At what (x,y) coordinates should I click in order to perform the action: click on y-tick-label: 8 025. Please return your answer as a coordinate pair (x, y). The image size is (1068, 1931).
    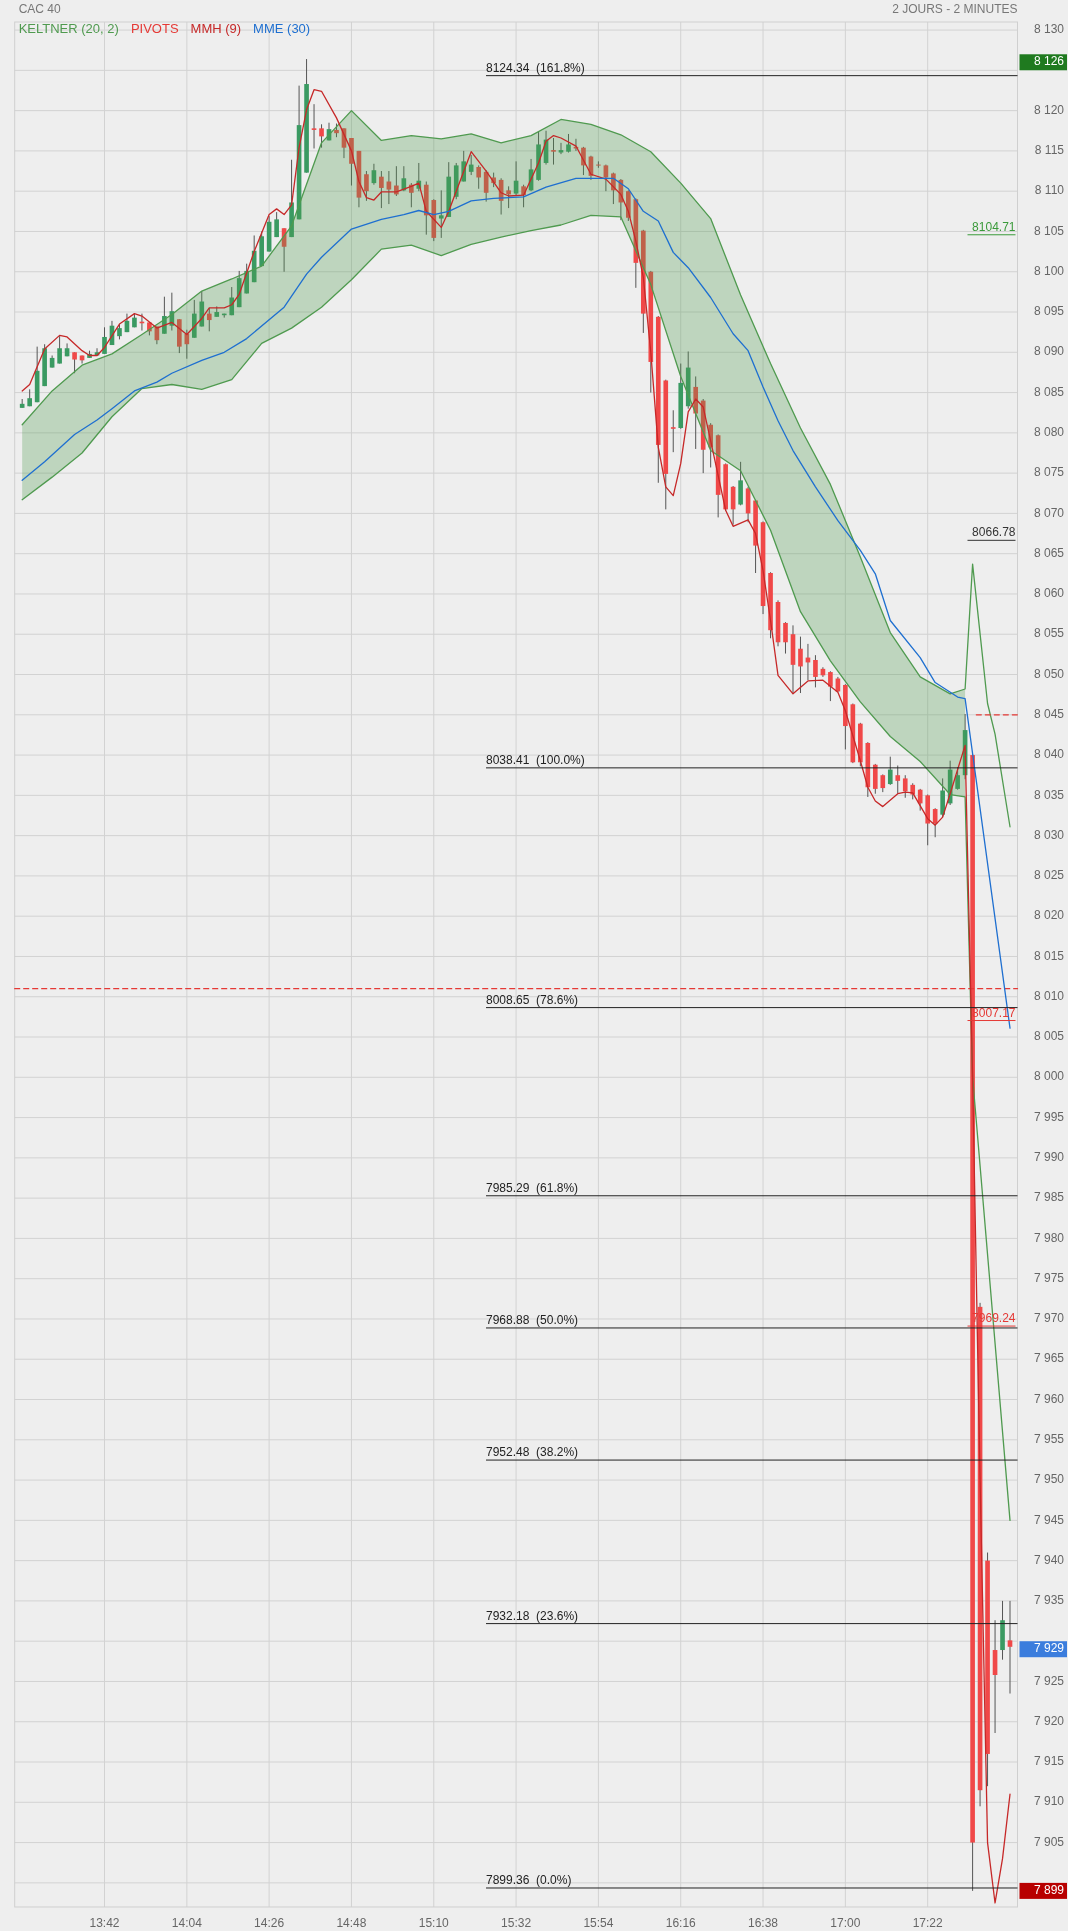
    Looking at the image, I should click on (1049, 875).